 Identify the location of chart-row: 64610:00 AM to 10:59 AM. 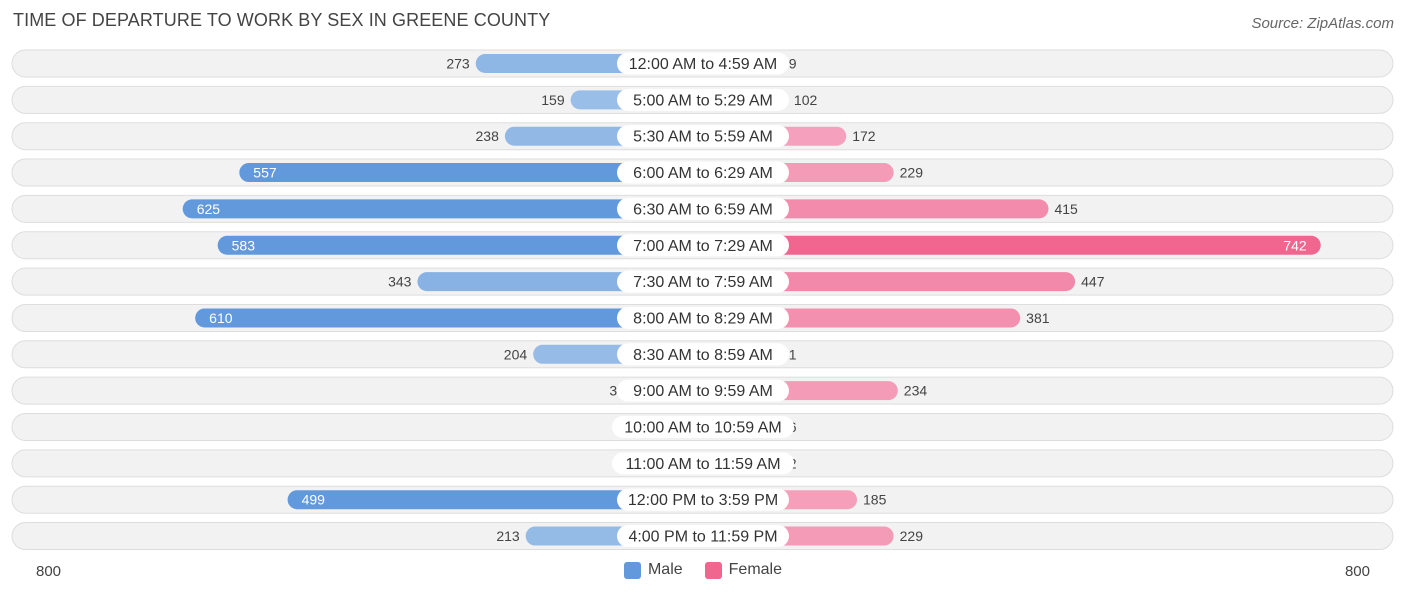
(702, 427).